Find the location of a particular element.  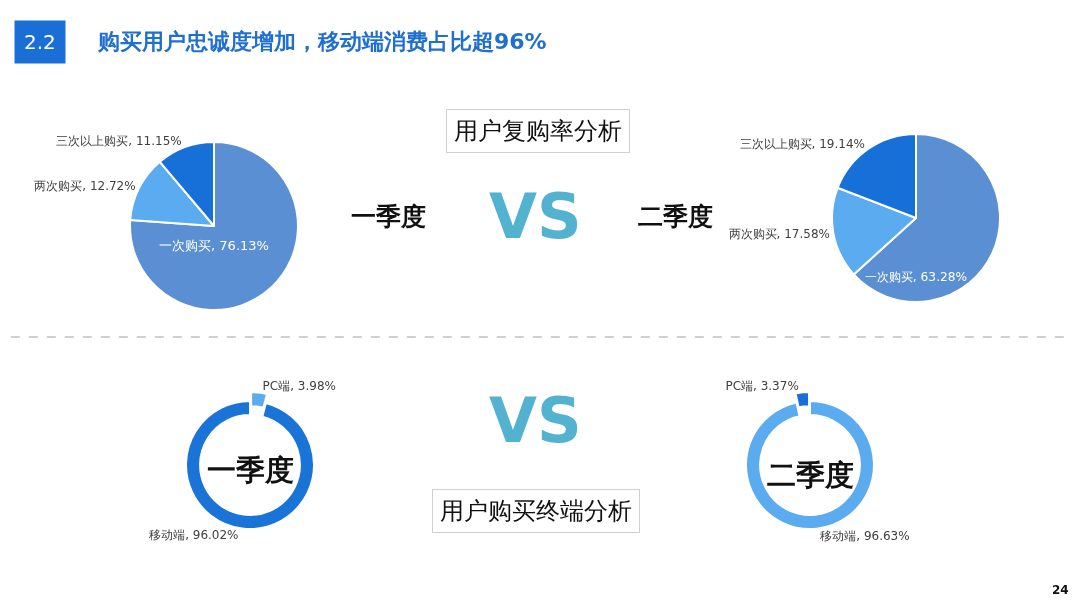

text: 用户购买终端分析 is located at coordinates (536, 511).